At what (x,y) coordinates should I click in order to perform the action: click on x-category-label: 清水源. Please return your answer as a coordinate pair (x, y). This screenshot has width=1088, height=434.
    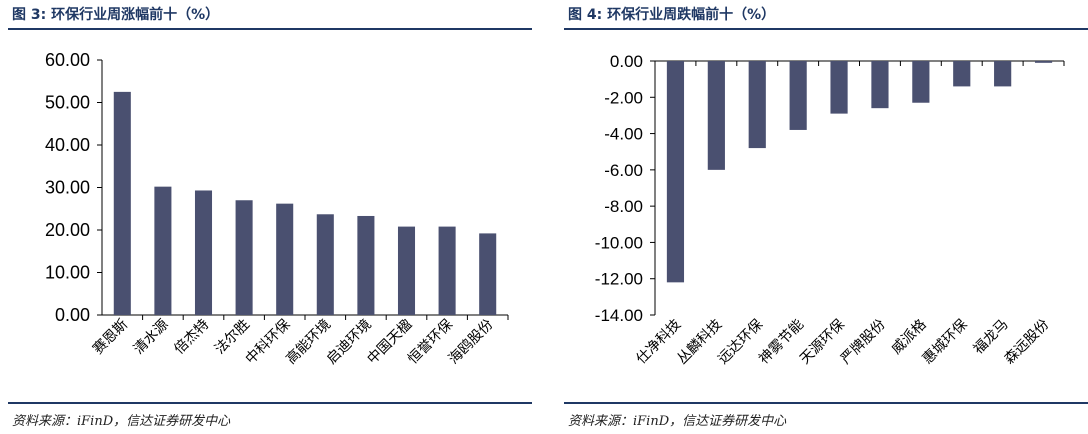
    Looking at the image, I should click on (150, 336).